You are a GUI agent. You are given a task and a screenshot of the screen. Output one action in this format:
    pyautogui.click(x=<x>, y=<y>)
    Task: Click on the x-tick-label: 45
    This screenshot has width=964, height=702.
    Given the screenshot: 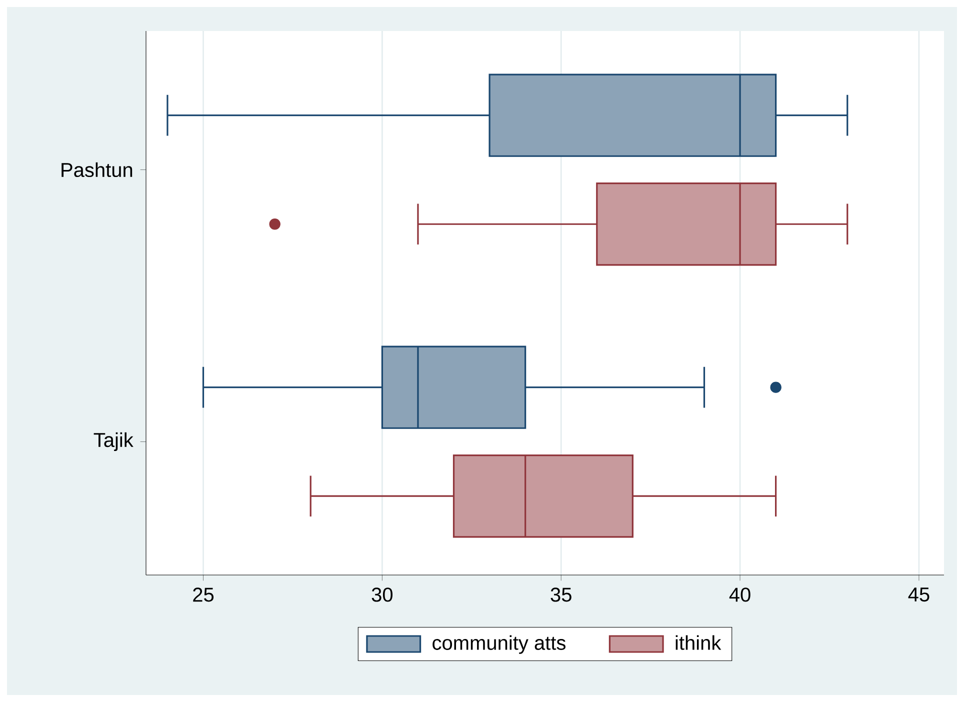 What is the action you would take?
    pyautogui.click(x=919, y=595)
    